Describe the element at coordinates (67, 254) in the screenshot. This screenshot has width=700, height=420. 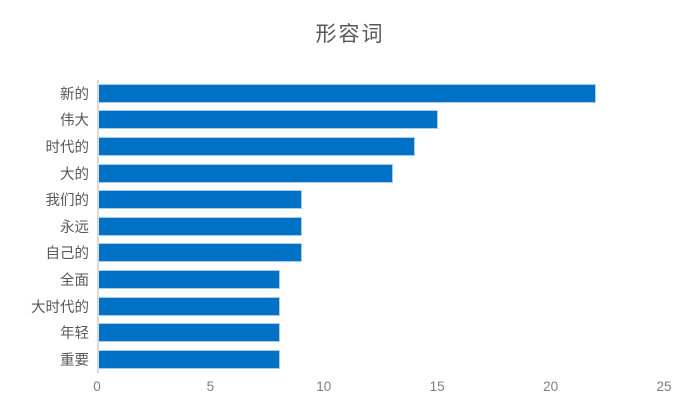
I see `category-label: 自己的` at that location.